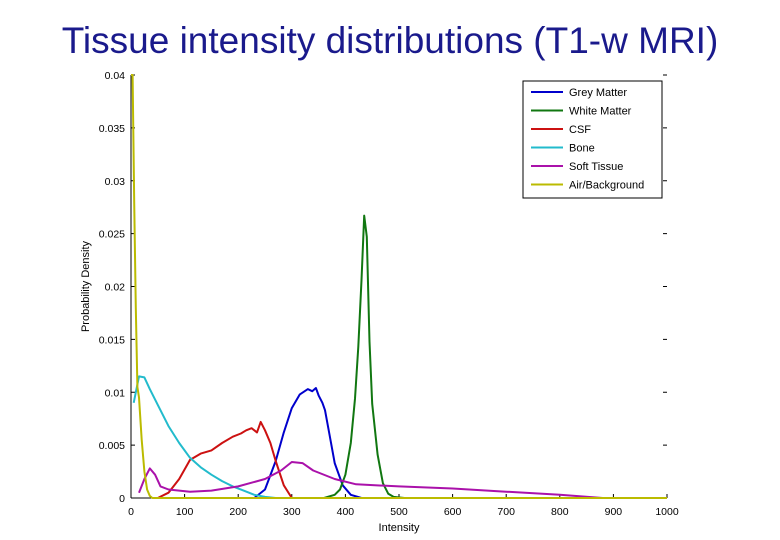 The image size is (780, 540). Describe the element at coordinates (131, 512) in the screenshot. I see `x-tick-label: 0` at that location.